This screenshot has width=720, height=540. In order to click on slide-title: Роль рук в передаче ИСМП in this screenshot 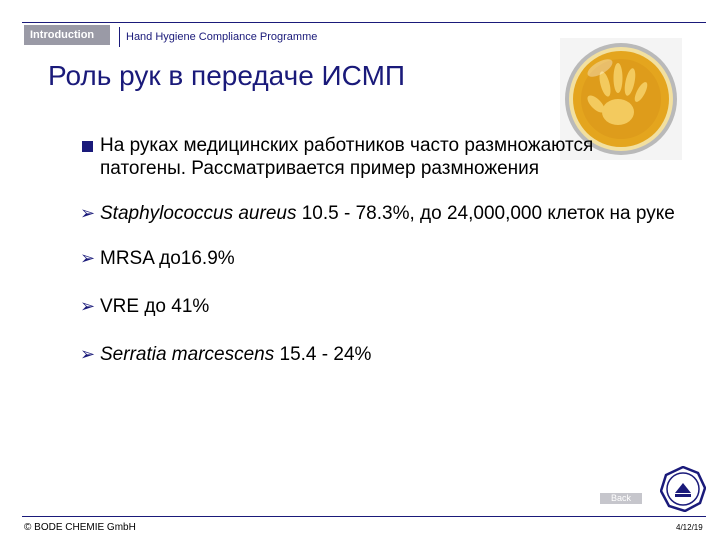, I will do `click(227, 75)`.